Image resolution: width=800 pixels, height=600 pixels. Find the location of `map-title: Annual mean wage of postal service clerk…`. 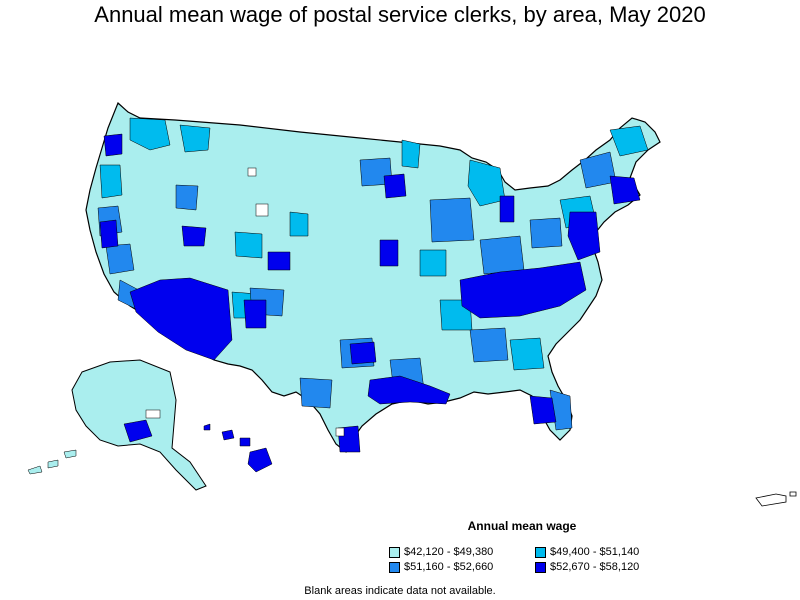

map-title: Annual mean wage of postal service clerk… is located at coordinates (400, 14).